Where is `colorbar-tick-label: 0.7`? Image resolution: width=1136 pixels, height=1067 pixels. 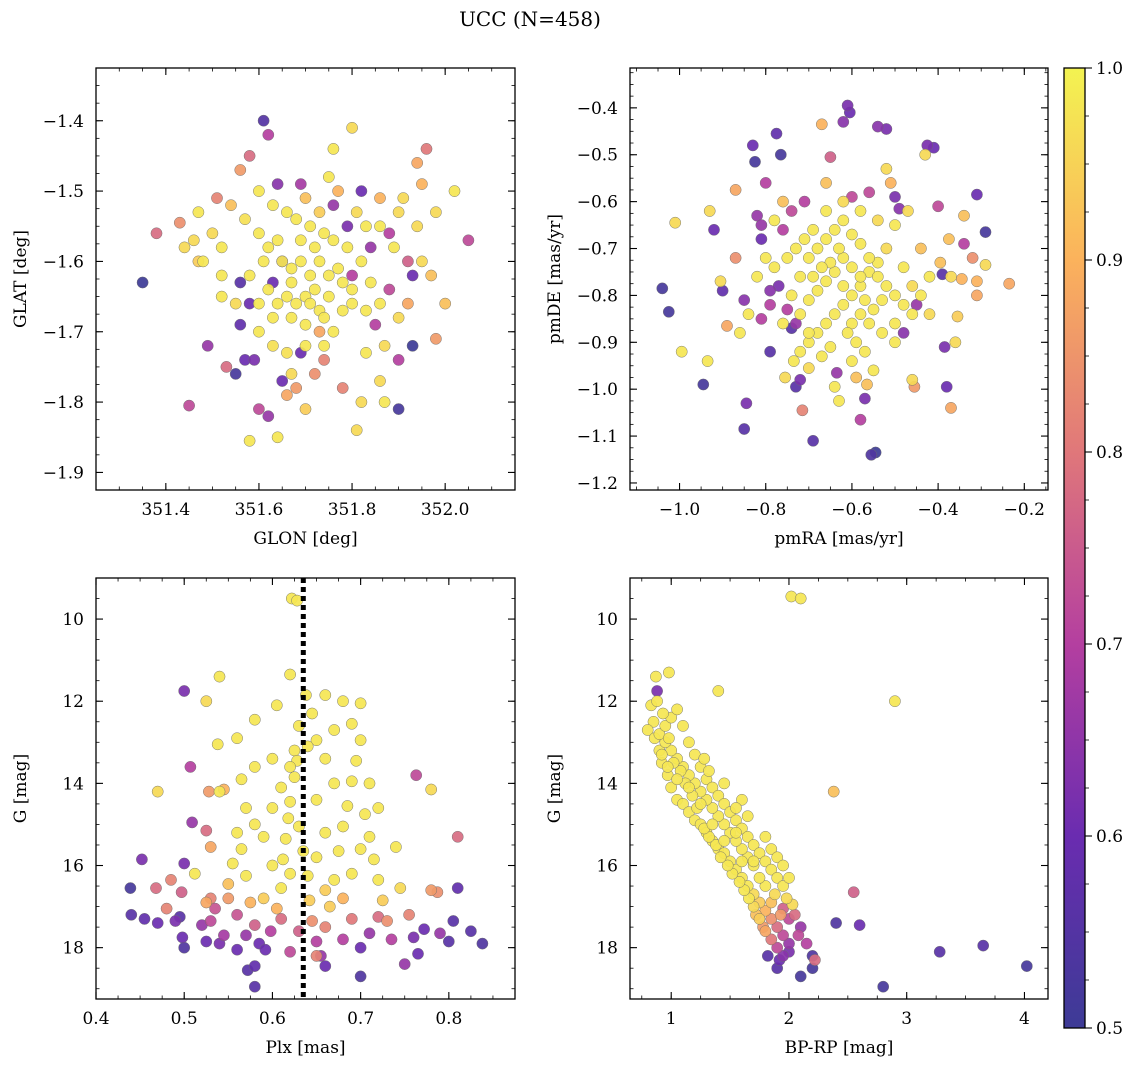 colorbar-tick-label: 0.7 is located at coordinates (1109, 645).